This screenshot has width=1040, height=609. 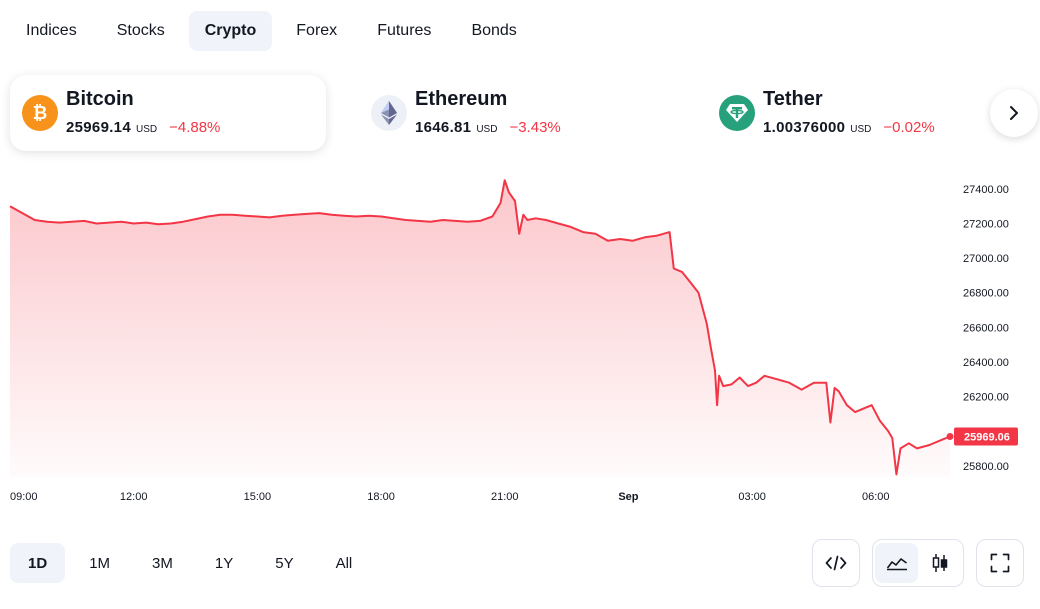 I want to click on tab-forex: Forex, so click(x=317, y=30).